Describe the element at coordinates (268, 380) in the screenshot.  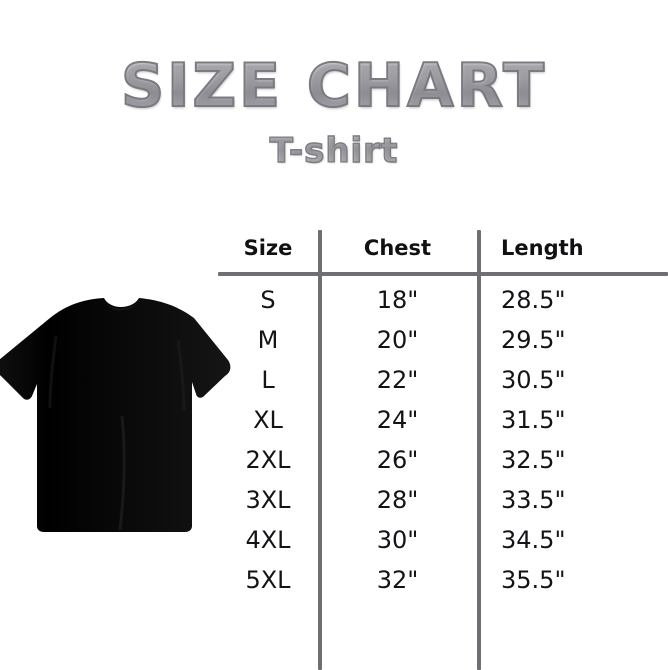
I see `cell-size: L` at that location.